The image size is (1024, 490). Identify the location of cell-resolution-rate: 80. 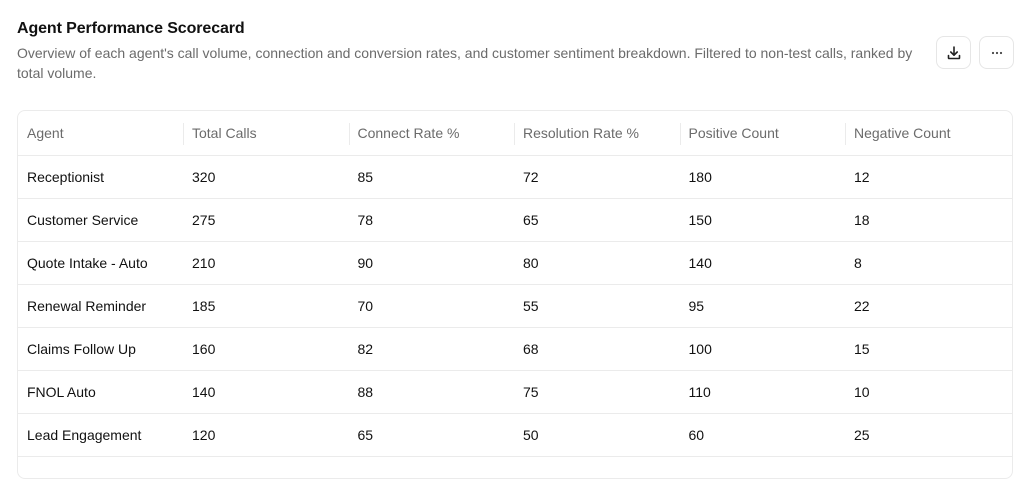
(597, 263).